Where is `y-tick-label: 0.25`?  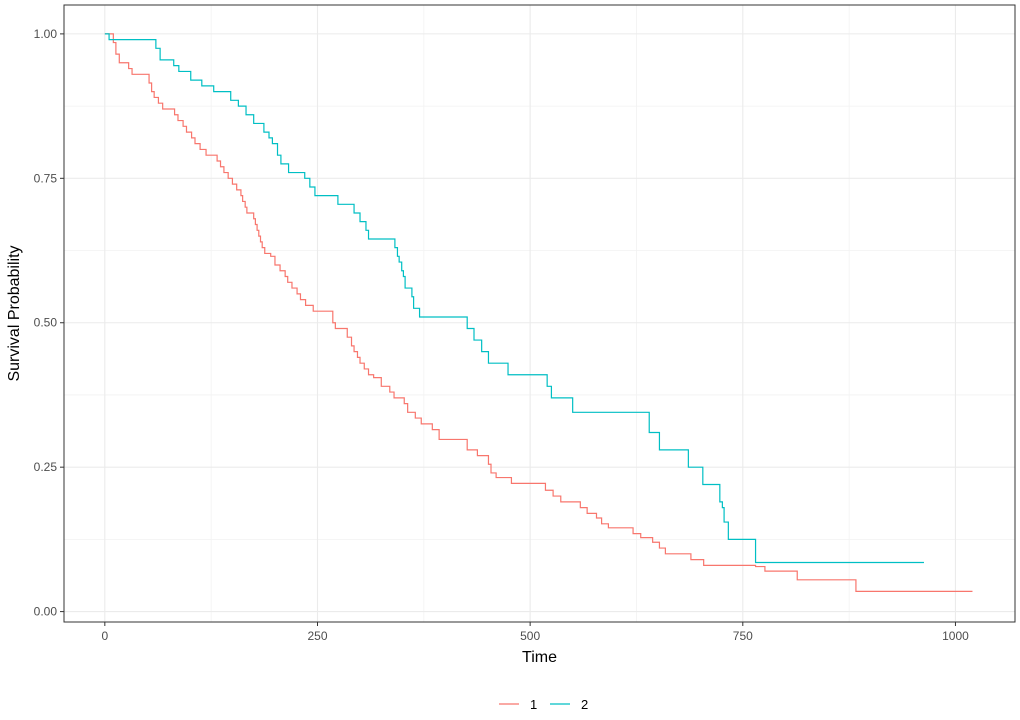 y-tick-label: 0.25 is located at coordinates (46, 467).